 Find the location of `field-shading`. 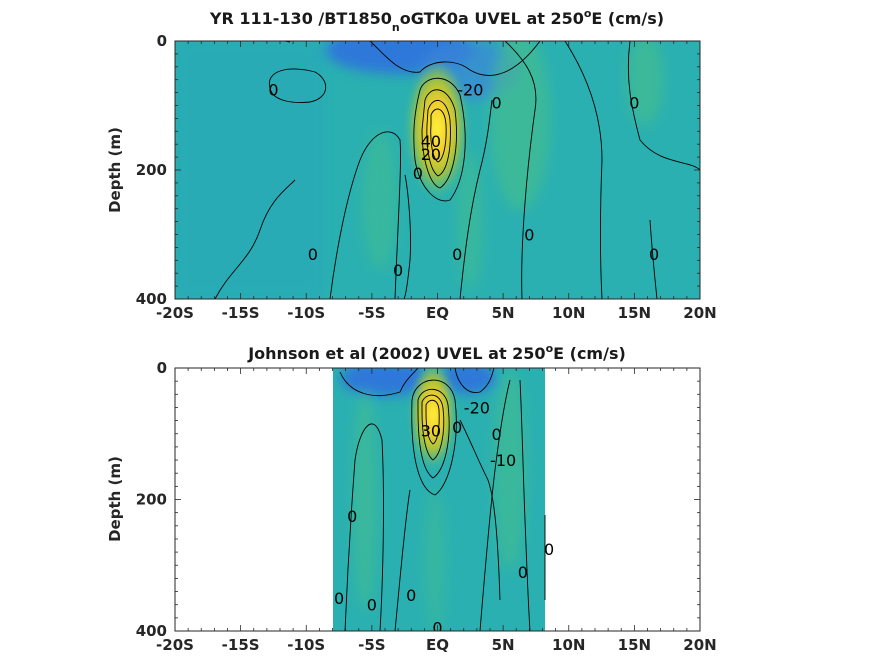

field-shading is located at coordinates (433, 499).